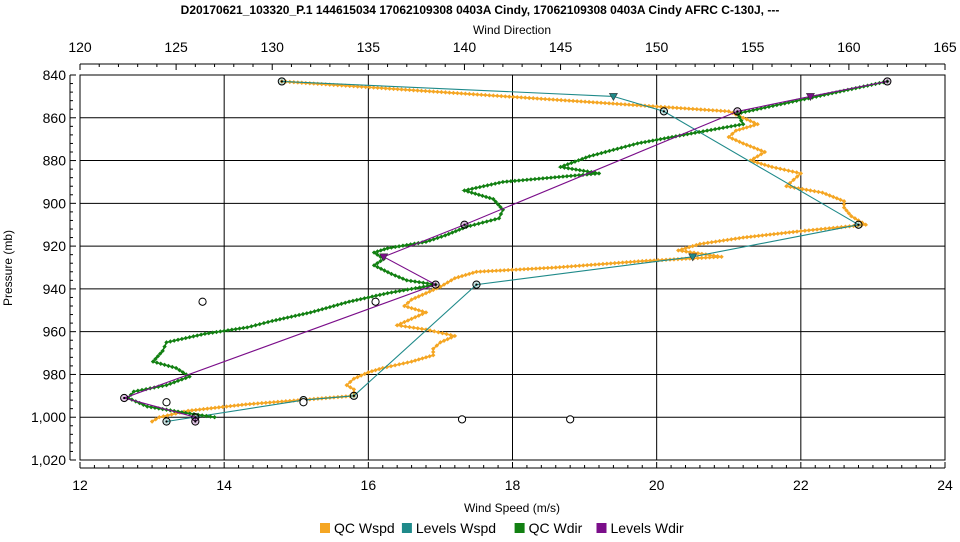 This screenshot has width=960, height=542. Describe the element at coordinates (80, 485) in the screenshot. I see `bottom-tick-label: 12` at that location.